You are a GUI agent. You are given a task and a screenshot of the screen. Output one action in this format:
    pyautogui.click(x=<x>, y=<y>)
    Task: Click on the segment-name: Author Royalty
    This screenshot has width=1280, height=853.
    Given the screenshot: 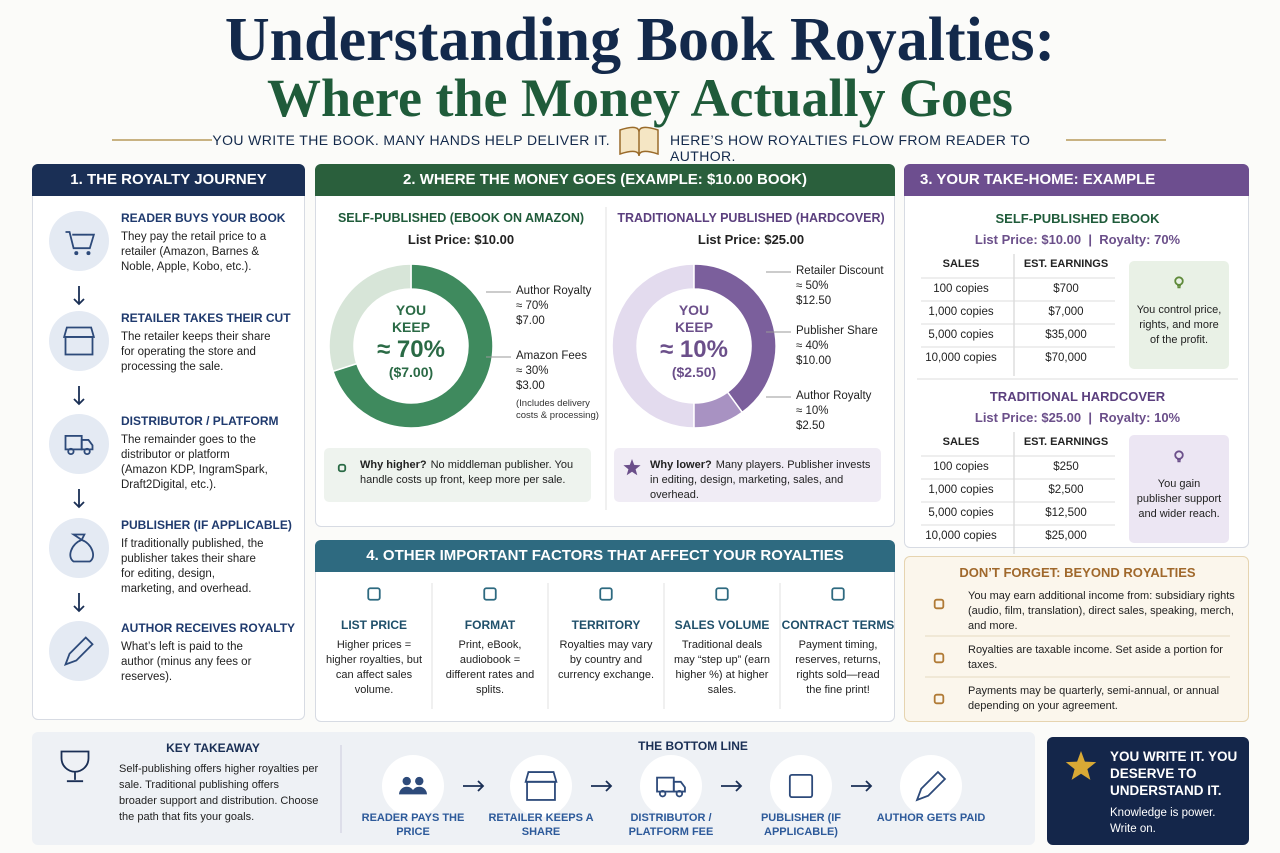 What is the action you would take?
    pyautogui.click(x=554, y=291)
    